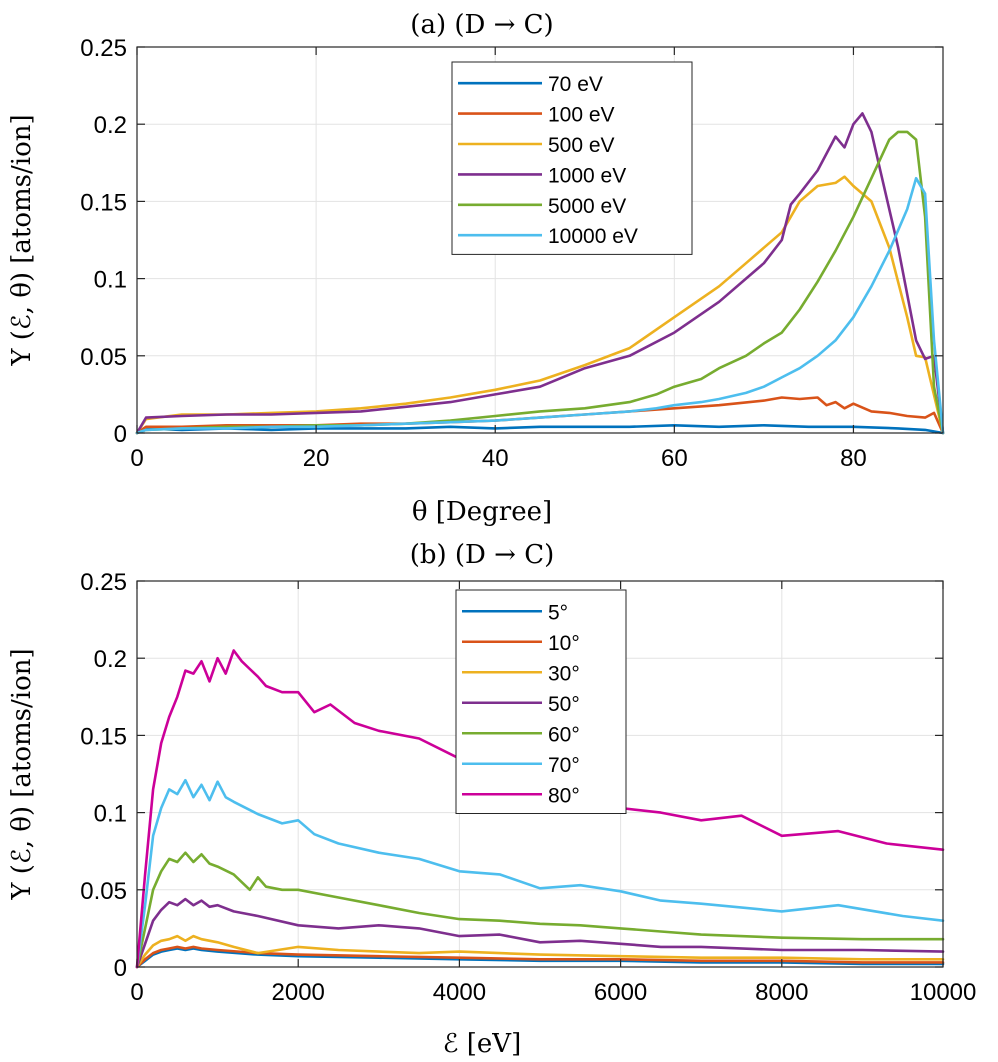 The width and height of the screenshot is (998, 1062). I want to click on x-tick-label: 6000, so click(620, 992).